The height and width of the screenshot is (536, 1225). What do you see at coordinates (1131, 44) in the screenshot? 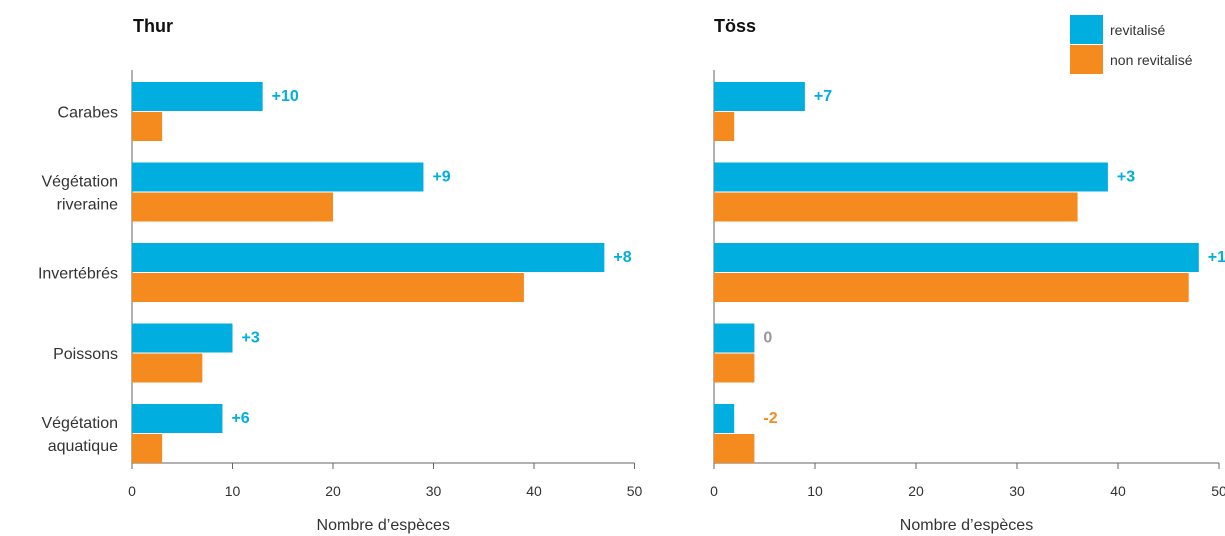
I see `legend: revitalisé non revitalisé` at bounding box center [1131, 44].